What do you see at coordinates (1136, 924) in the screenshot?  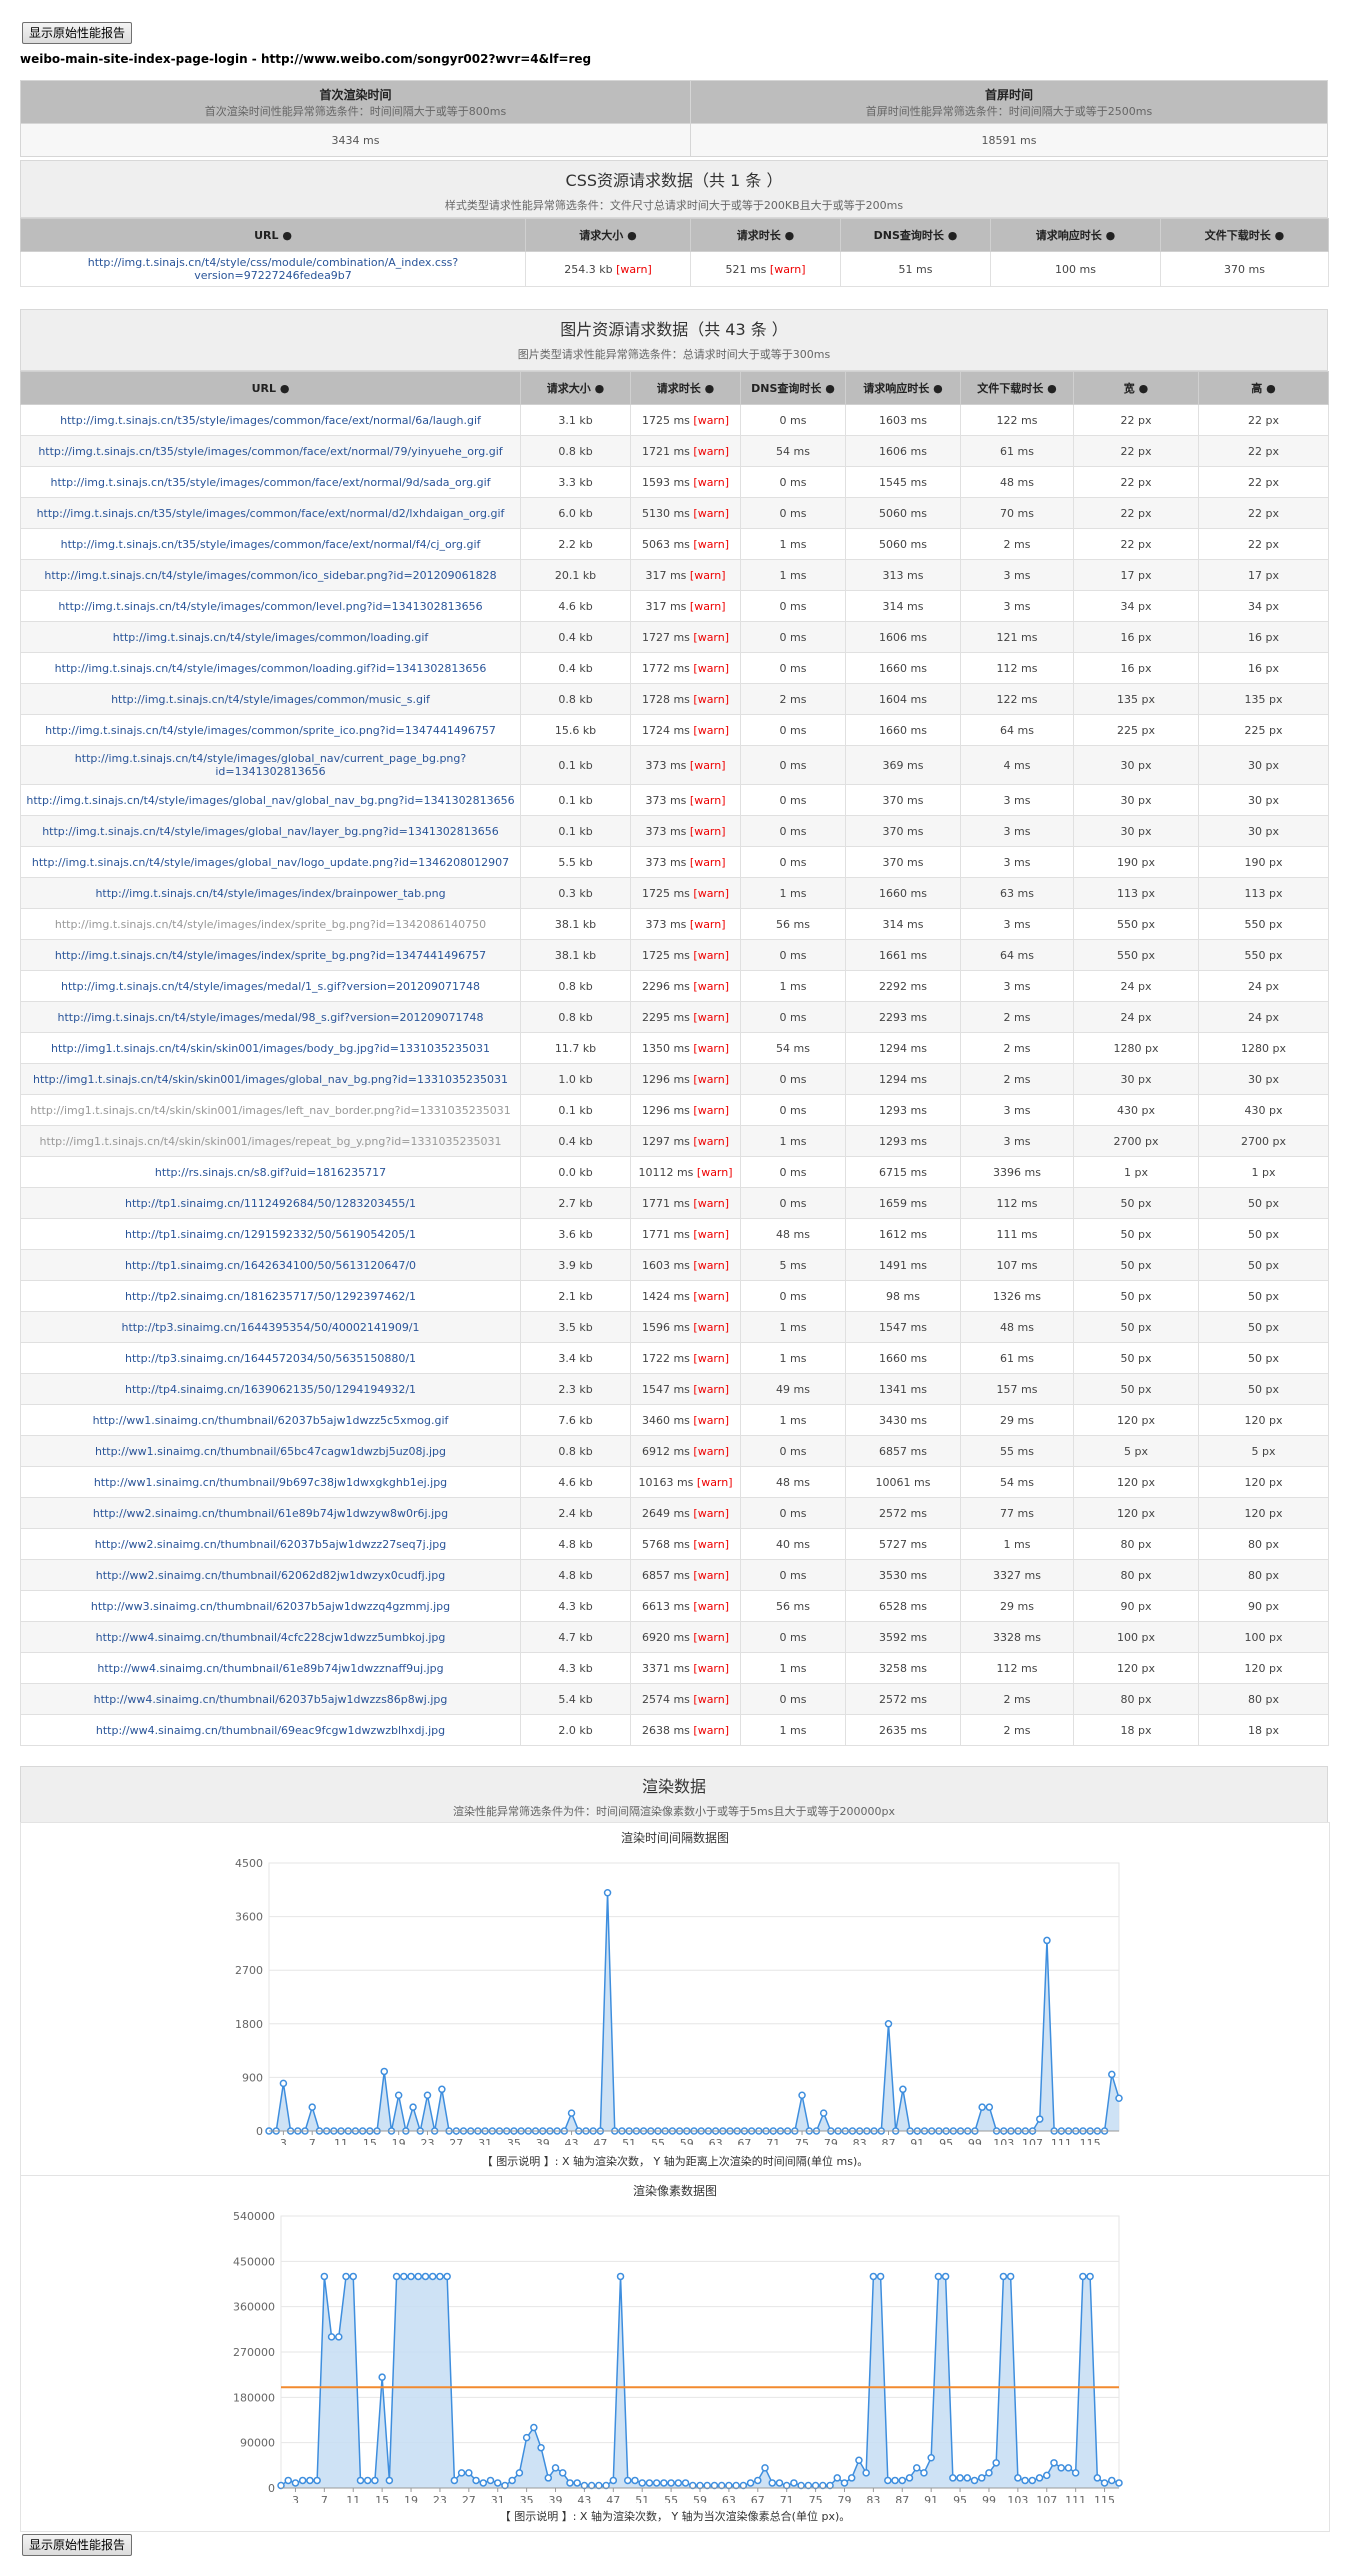 I see `width-cell: 550 px` at bounding box center [1136, 924].